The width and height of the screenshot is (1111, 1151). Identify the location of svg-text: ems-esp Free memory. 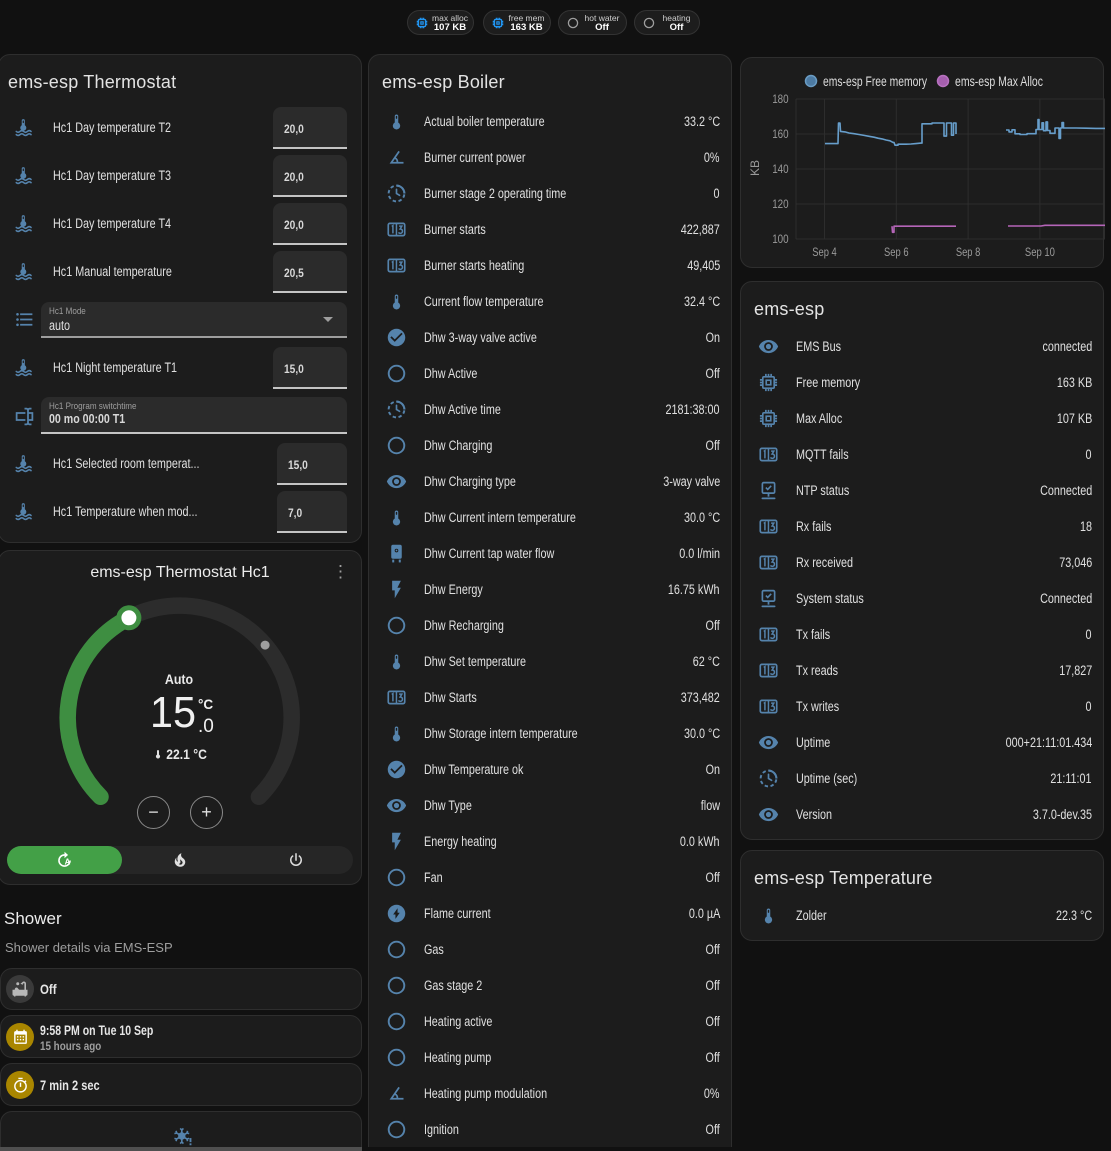
(875, 81).